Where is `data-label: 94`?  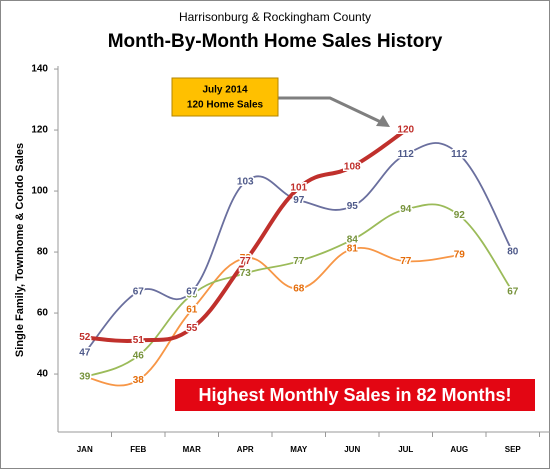
data-label: 94 is located at coordinates (406, 209).